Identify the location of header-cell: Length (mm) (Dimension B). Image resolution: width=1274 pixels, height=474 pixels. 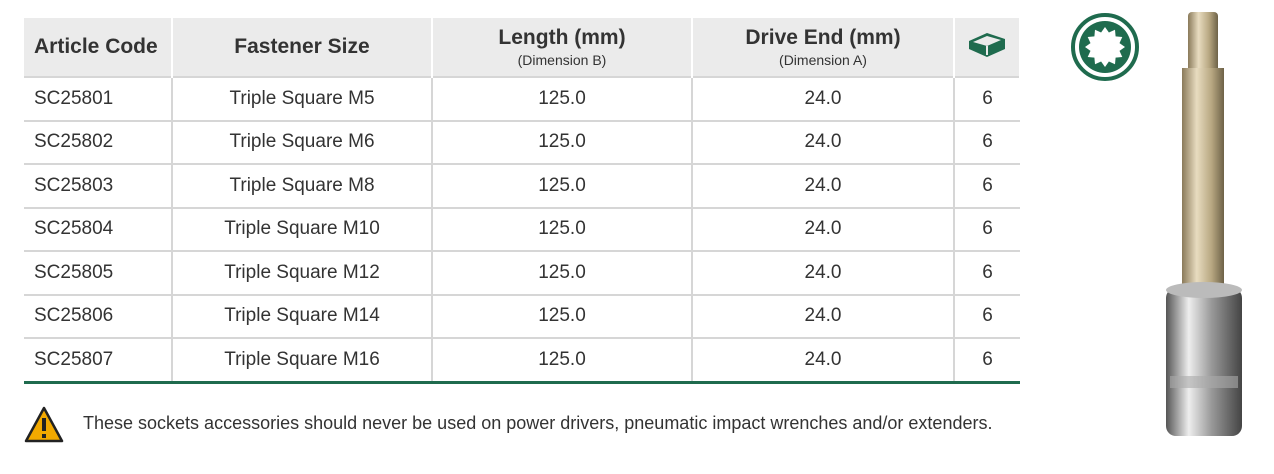
(562, 47).